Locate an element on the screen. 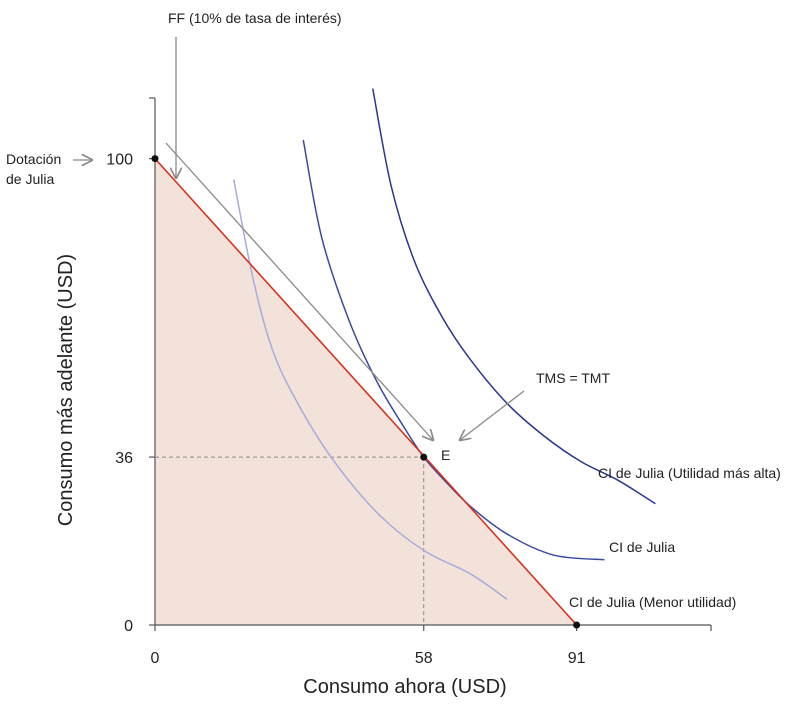 The height and width of the screenshot is (708, 809). x-axis-title: Consumo ahora (USD) is located at coordinates (404, 687).